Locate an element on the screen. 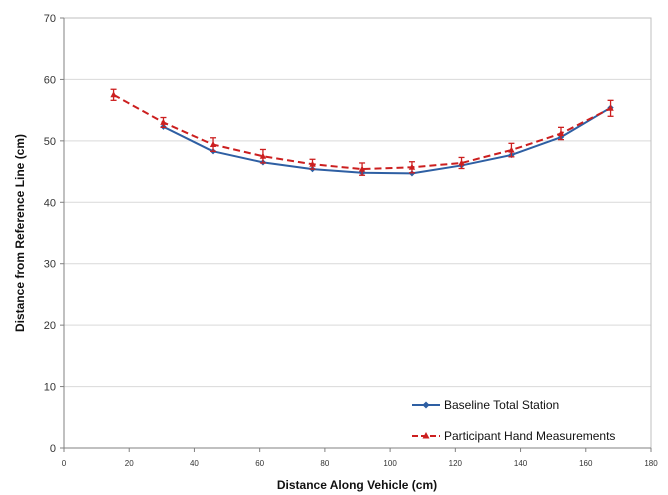  x-tick-label: 160 is located at coordinates (586, 463).